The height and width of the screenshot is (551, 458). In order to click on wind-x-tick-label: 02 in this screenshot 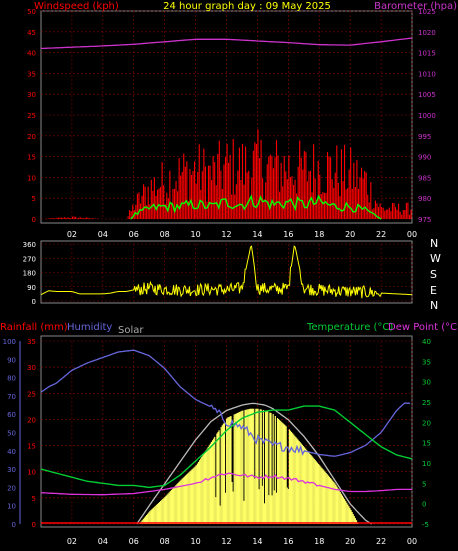, I will do `click(72, 234)`.